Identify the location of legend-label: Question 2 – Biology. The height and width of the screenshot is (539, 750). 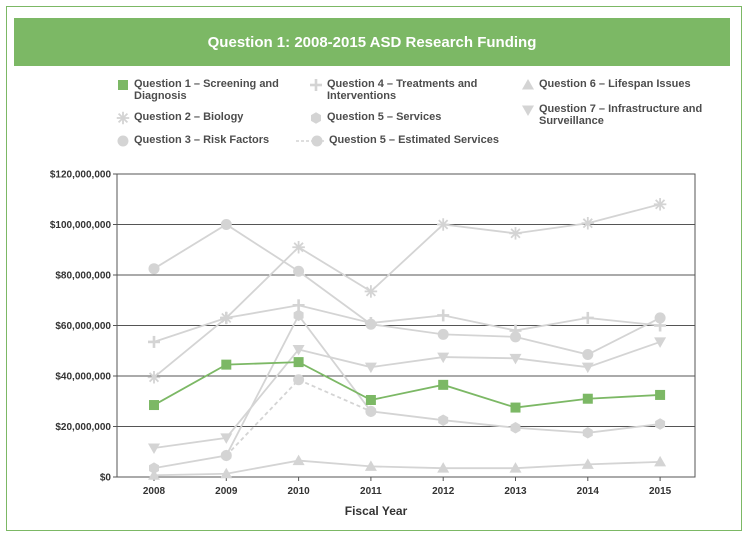
(189, 117).